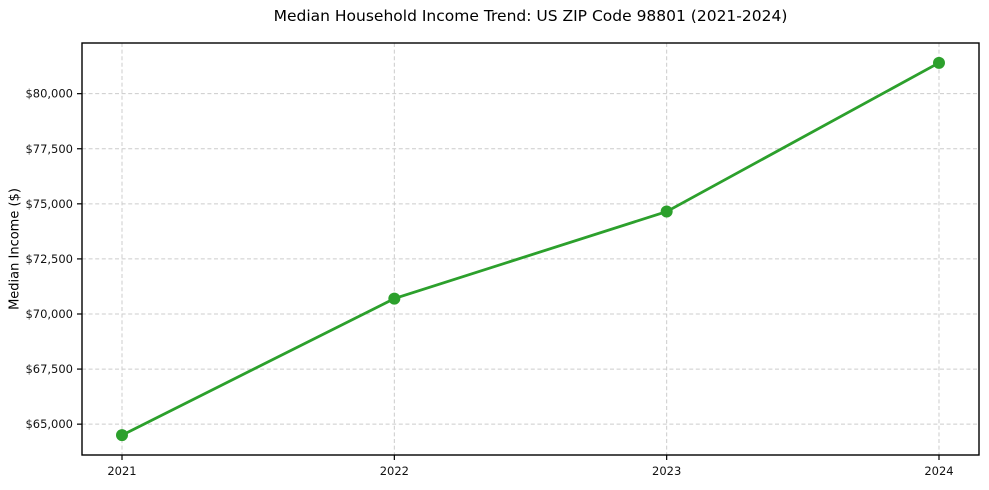  Describe the element at coordinates (49, 204) in the screenshot. I see `y-tick-label: $75,000` at that location.